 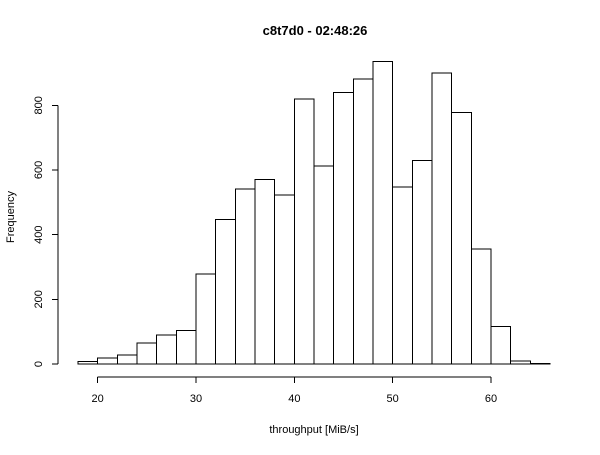 I want to click on y-tick-label: 0, so click(x=39, y=364).